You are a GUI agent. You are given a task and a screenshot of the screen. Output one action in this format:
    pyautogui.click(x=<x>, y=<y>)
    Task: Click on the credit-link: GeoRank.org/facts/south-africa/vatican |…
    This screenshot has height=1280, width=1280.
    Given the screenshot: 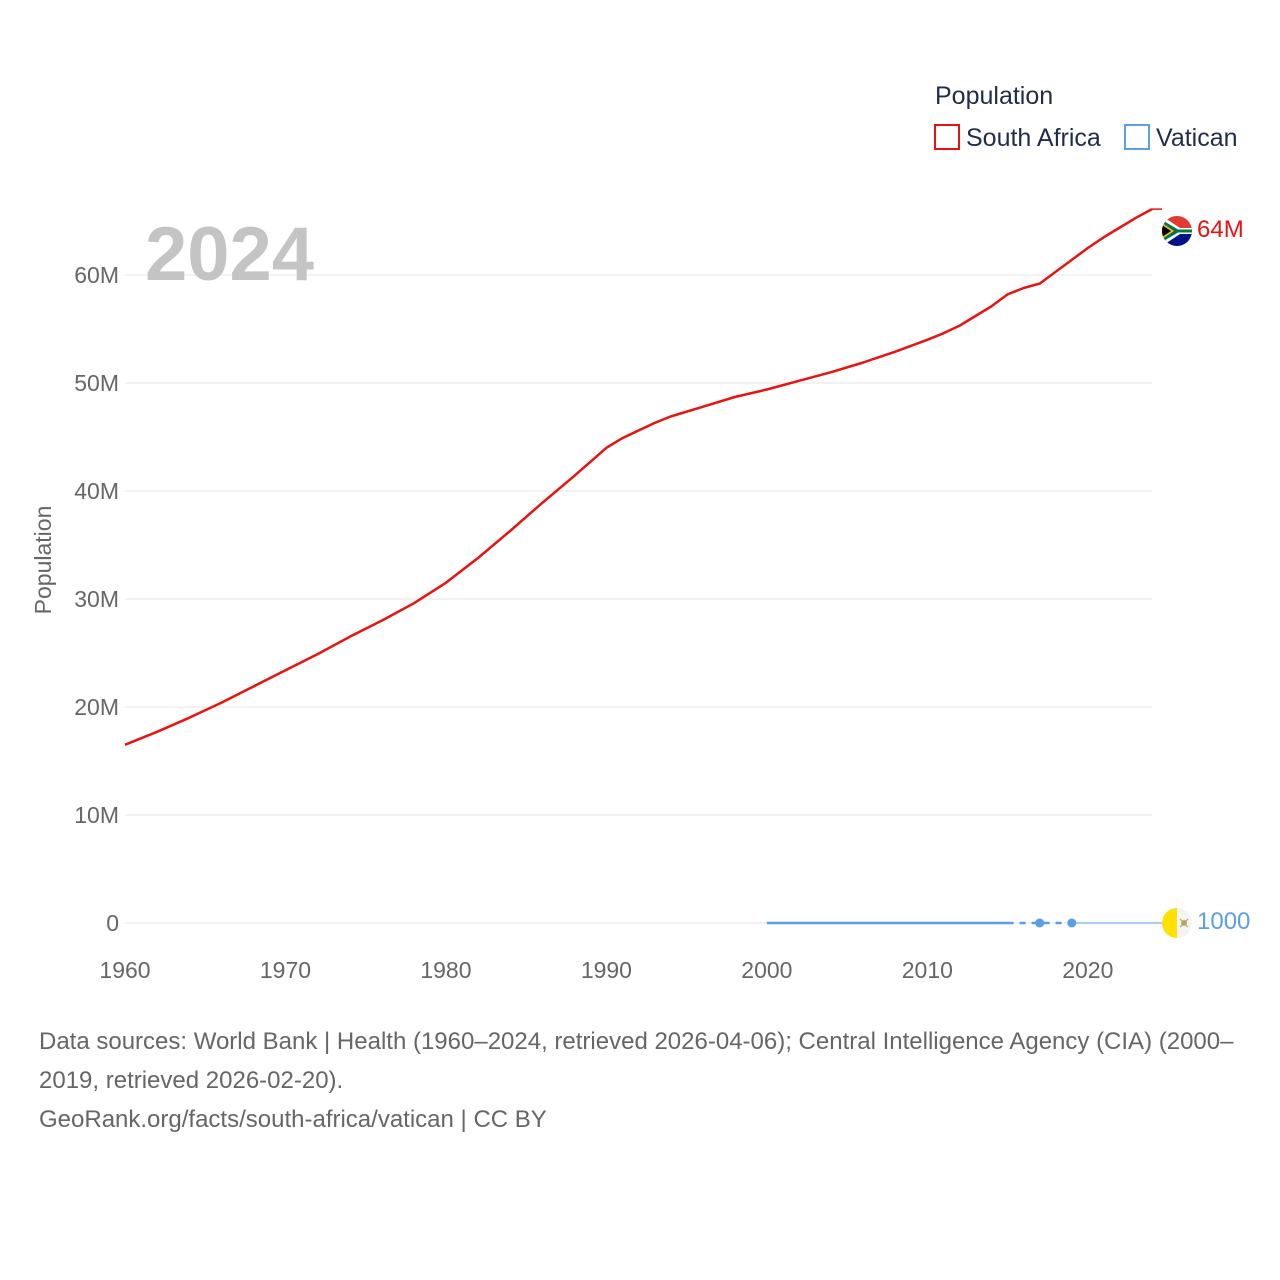 What is the action you would take?
    pyautogui.click(x=293, y=1119)
    